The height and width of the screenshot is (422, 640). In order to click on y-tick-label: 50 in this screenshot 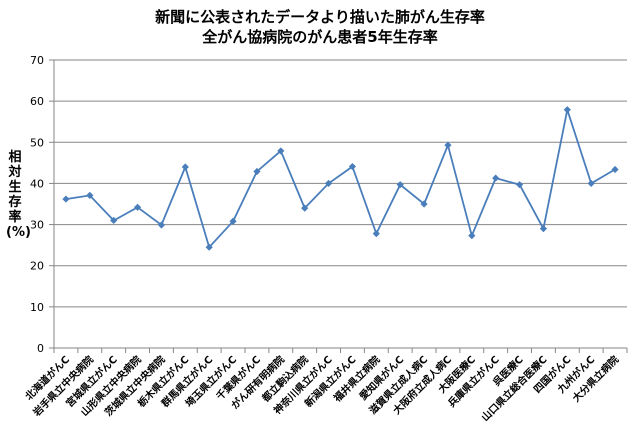, I will do `click(37, 142)`.